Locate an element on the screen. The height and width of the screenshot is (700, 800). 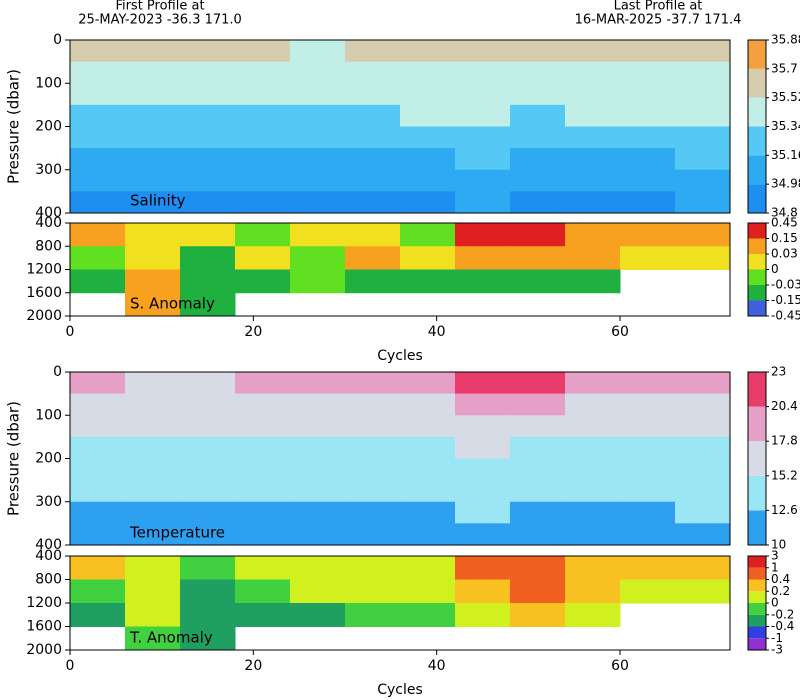
colorbar-label: 23 is located at coordinates (778, 372).